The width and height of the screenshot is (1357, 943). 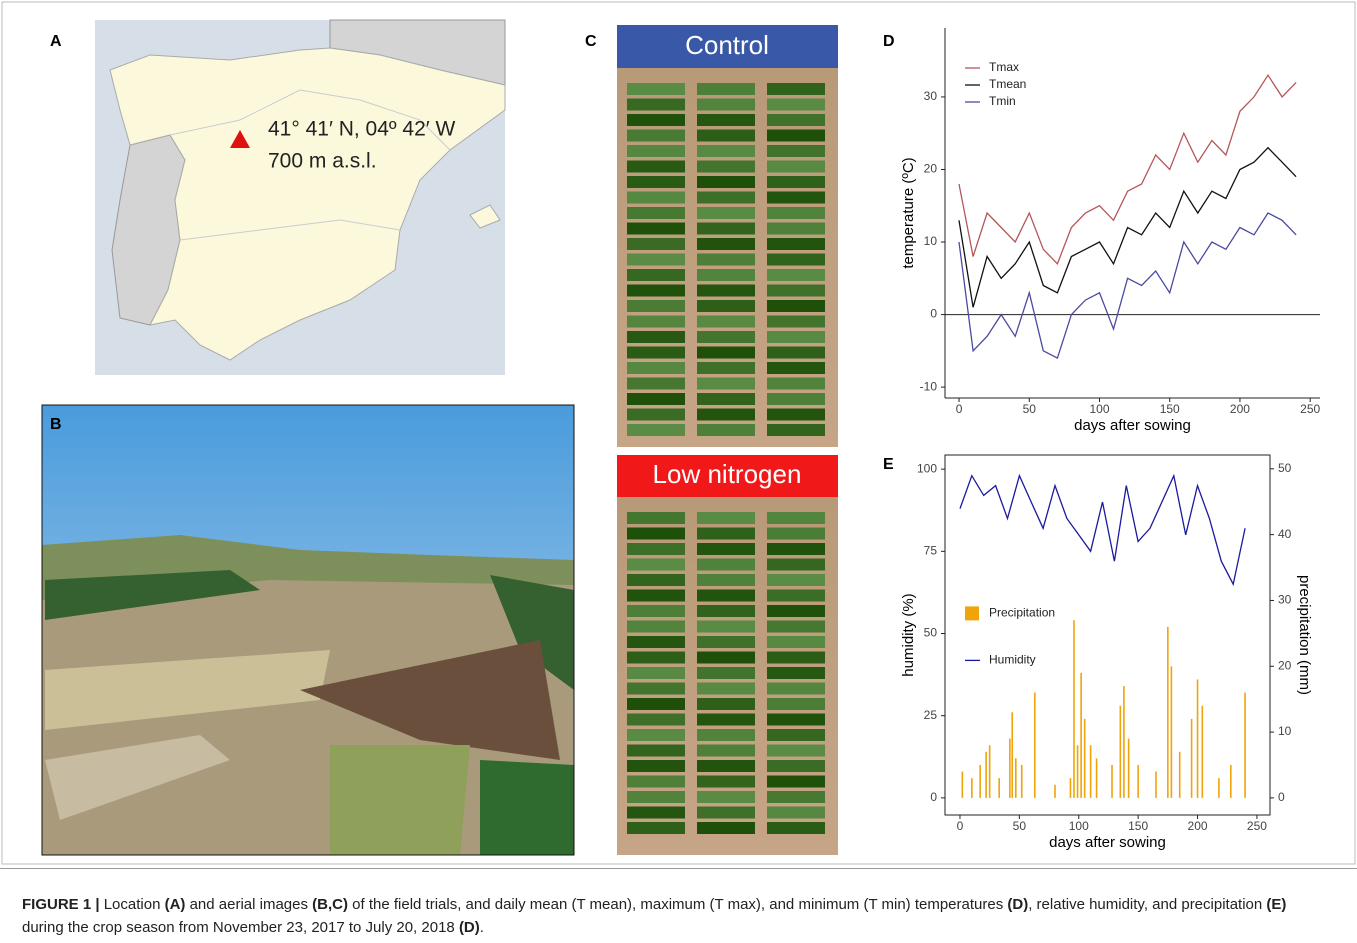 I want to click on x-axis-title: days after sowing, so click(x=1132, y=425).